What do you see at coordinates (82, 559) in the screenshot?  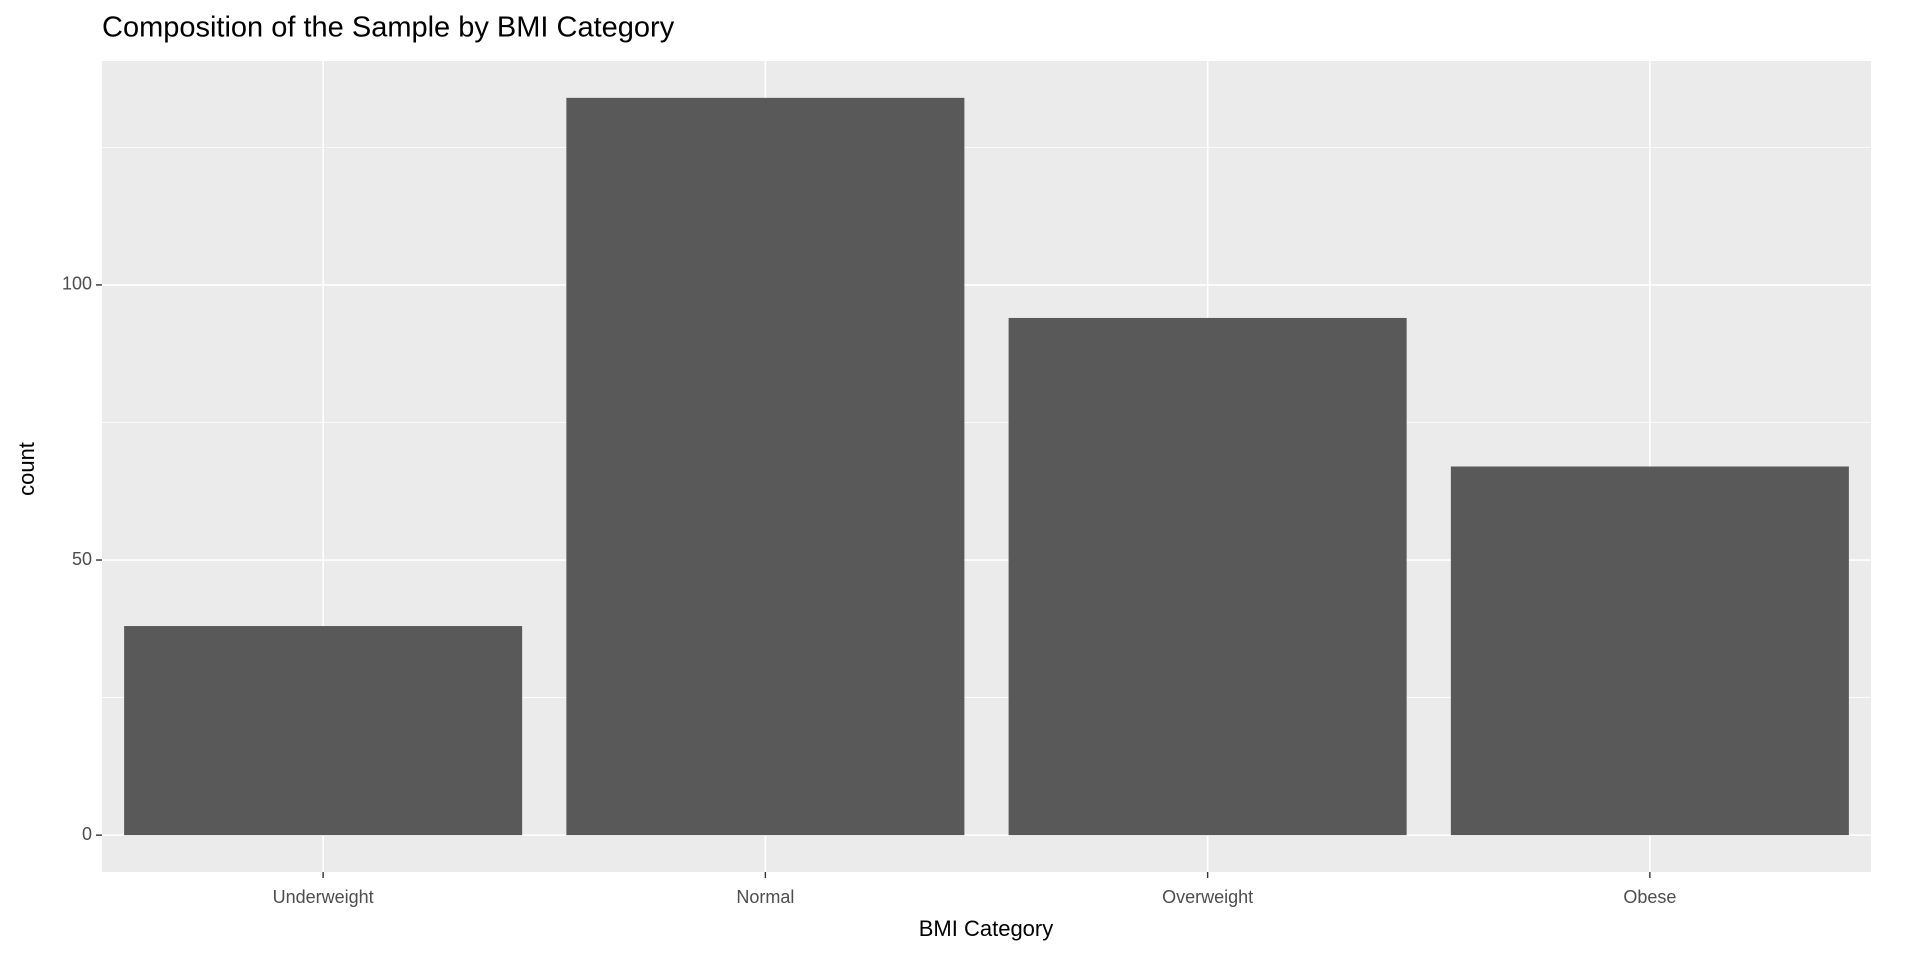 I see `y-tick-label: 50` at bounding box center [82, 559].